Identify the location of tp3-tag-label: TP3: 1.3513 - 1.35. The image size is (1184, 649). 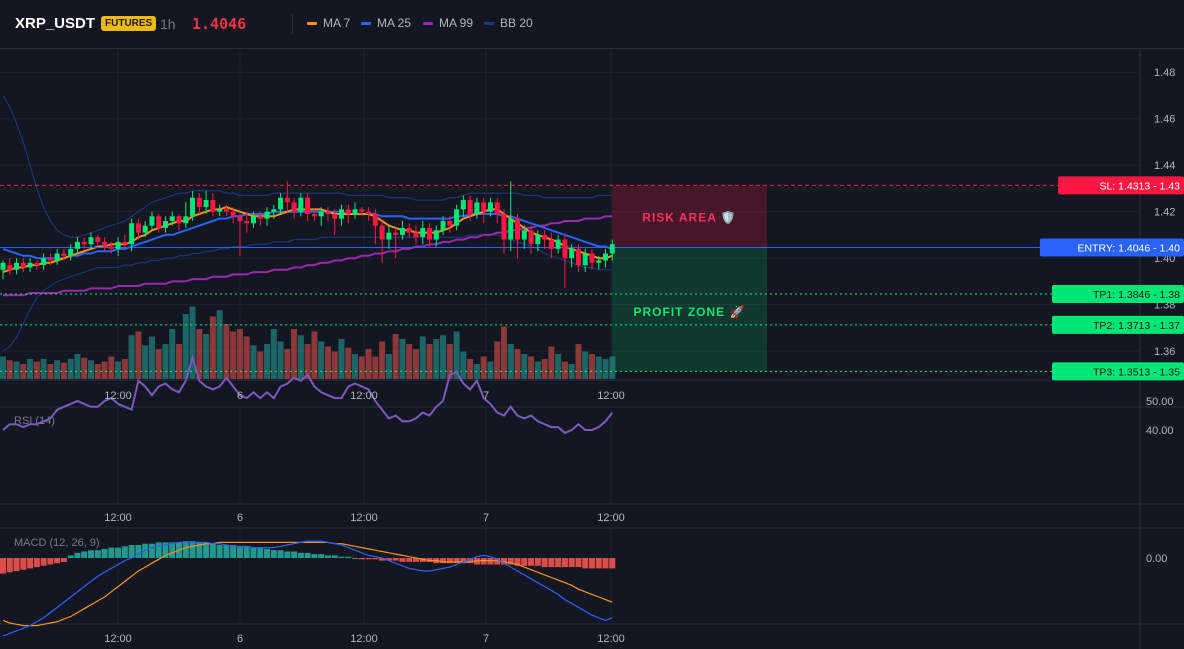
(1136, 372).